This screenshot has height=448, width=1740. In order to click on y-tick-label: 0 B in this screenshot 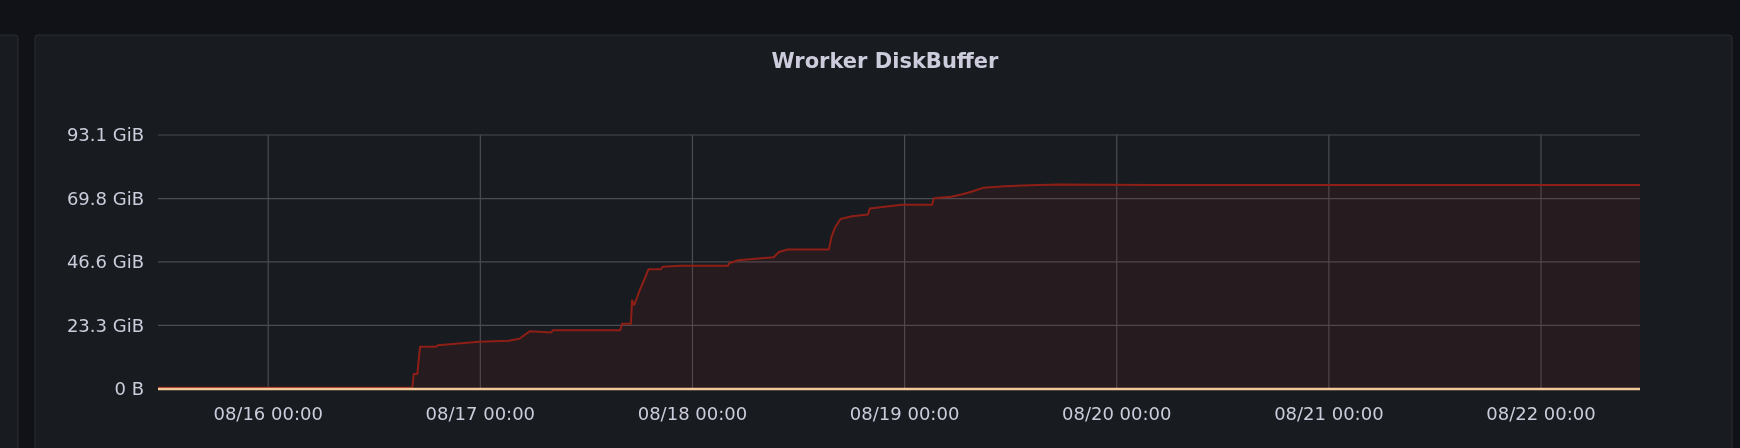, I will do `click(129, 389)`.